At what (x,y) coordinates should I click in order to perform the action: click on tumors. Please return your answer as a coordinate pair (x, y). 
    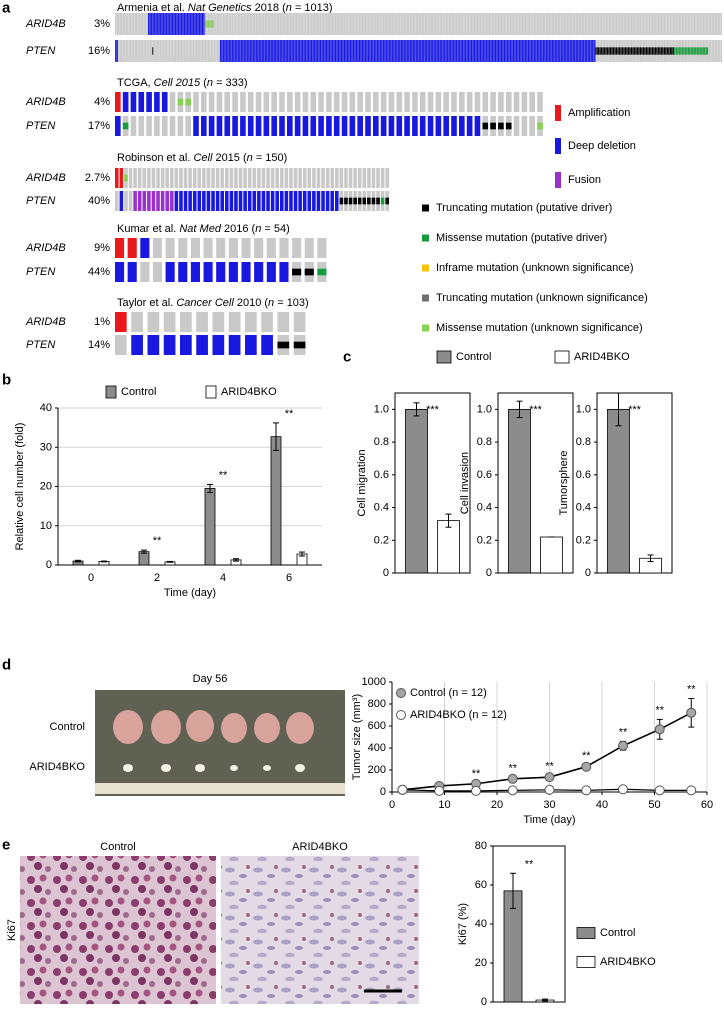
    Looking at the image, I should click on (214, 768).